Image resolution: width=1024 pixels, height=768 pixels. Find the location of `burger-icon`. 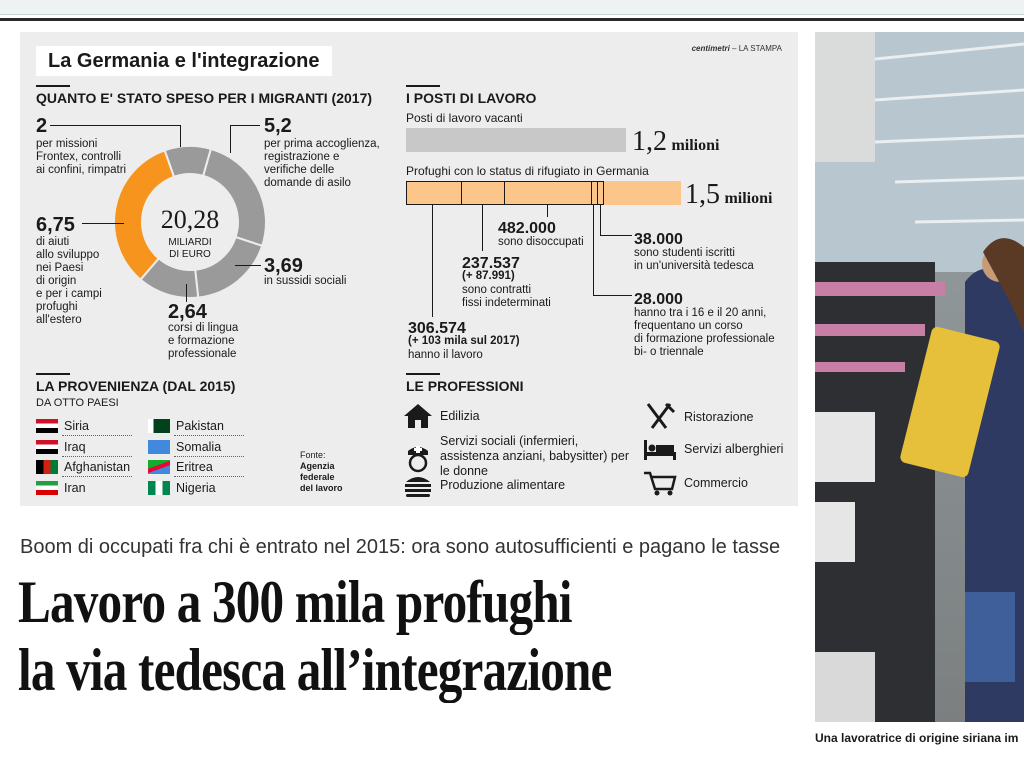

burger-icon is located at coordinates (418, 487).